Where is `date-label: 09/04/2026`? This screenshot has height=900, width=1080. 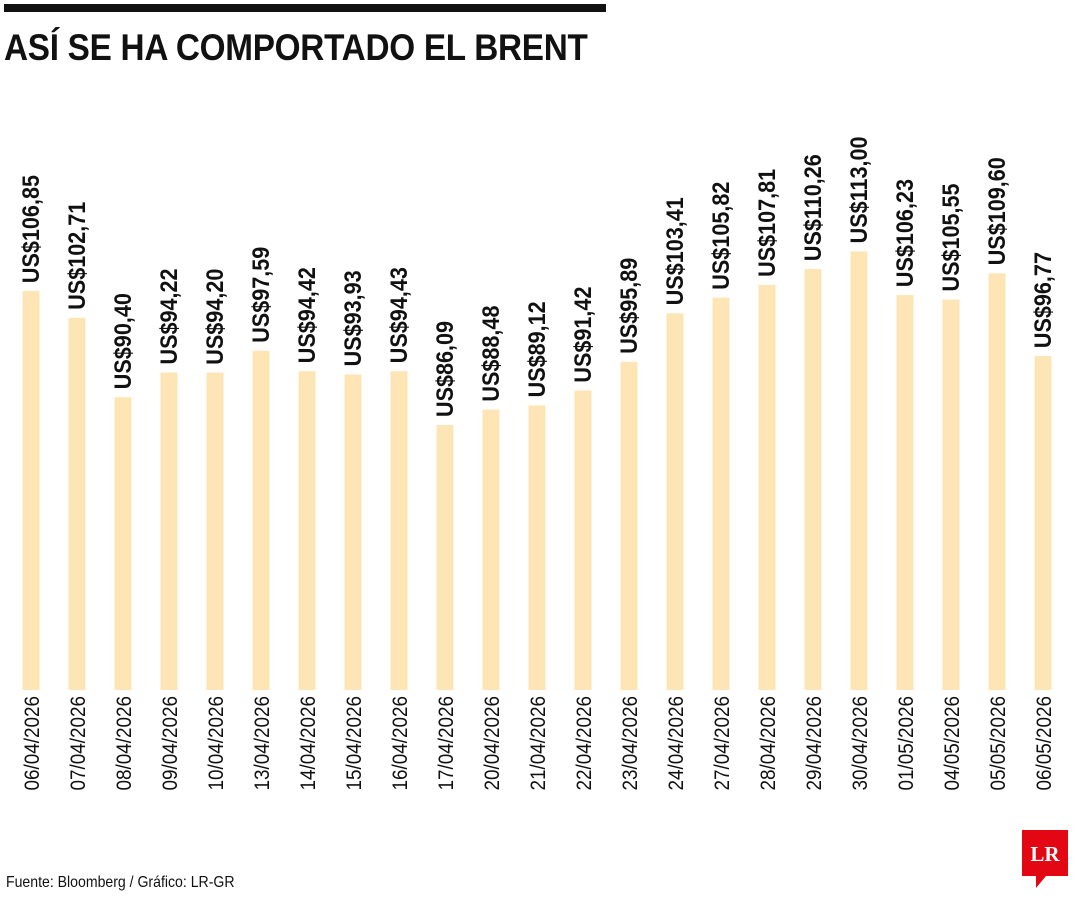 date-label: 09/04/2026 is located at coordinates (170, 743).